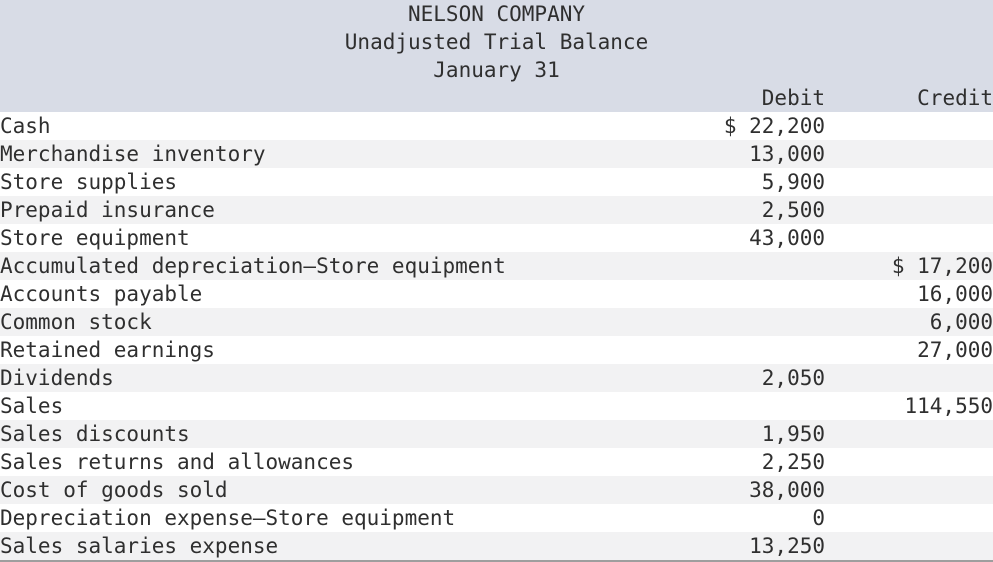 The height and width of the screenshot is (562, 993). What do you see at coordinates (139, 546) in the screenshot?
I see `account-name: Sales salaries expense` at bounding box center [139, 546].